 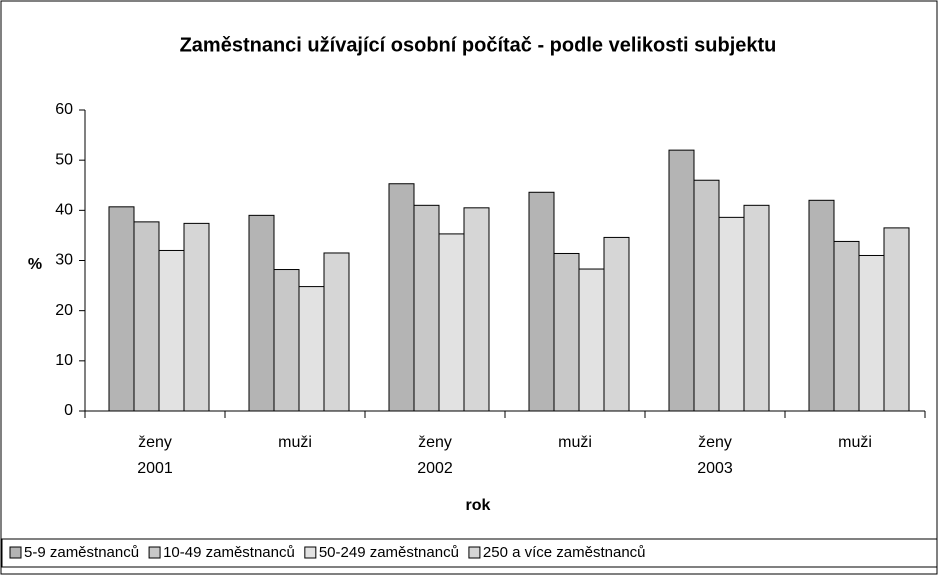 I want to click on x-group-label: 2003, so click(x=715, y=468).